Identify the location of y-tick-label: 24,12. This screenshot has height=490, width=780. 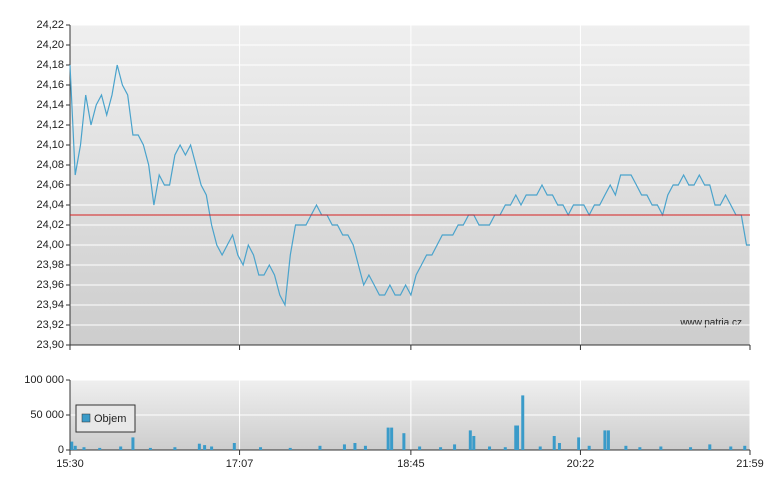
(50, 125).